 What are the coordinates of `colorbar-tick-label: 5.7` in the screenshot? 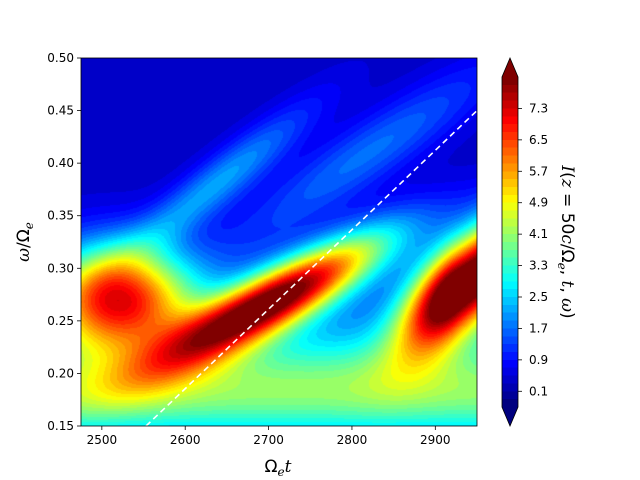 It's located at (538, 171).